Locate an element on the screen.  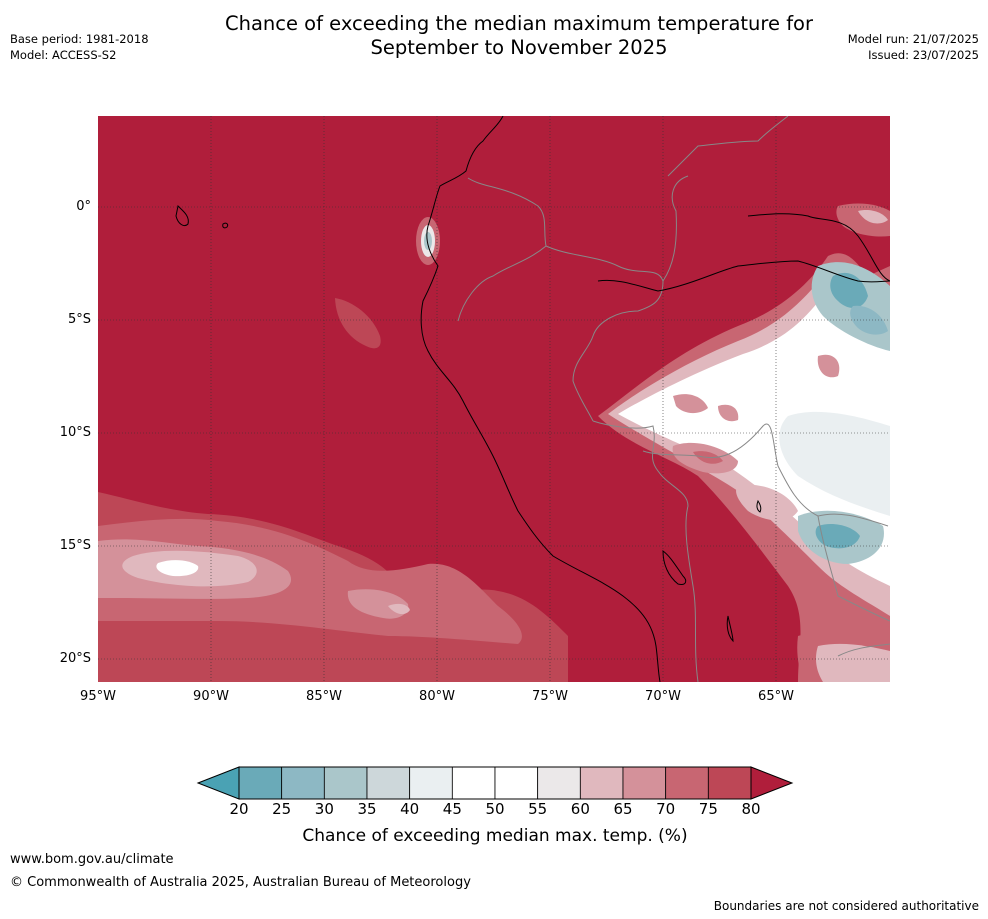
meta-right: Model run: 21/07/2025 Issued: 23/07/2025 is located at coordinates (913, 47).